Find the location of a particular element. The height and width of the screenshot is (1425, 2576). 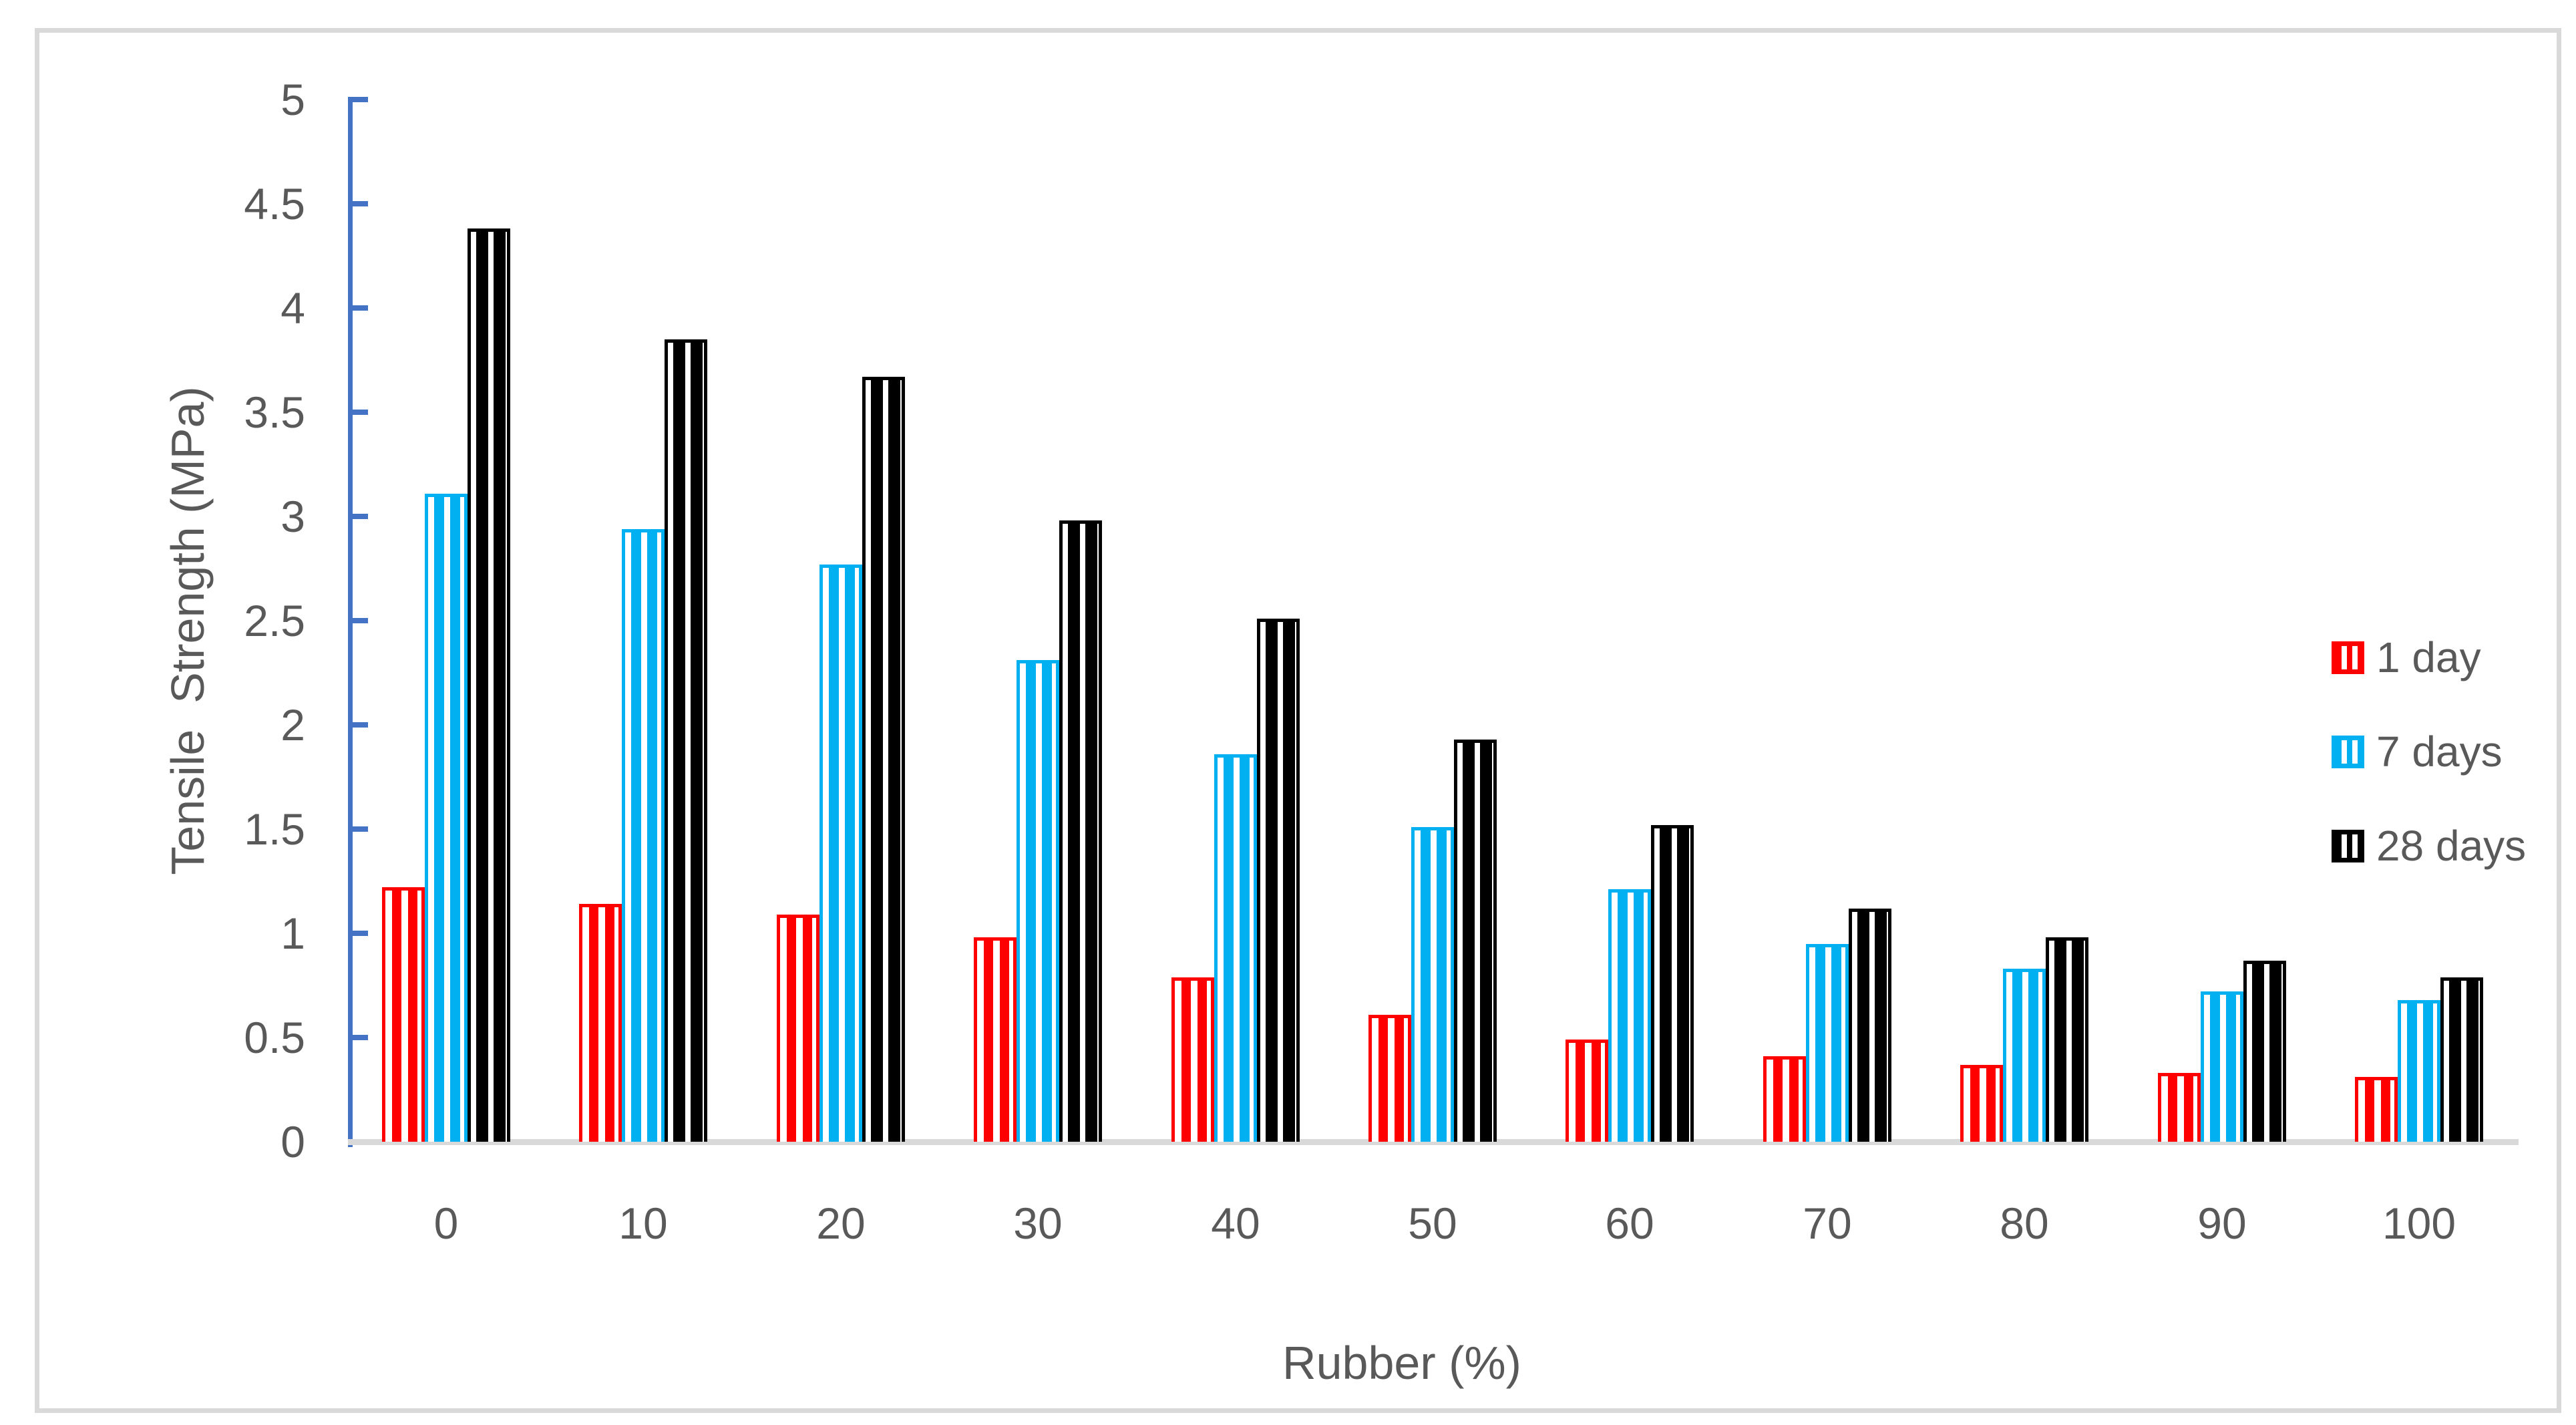

legend-marker-1-day-icon is located at coordinates (2348, 658).